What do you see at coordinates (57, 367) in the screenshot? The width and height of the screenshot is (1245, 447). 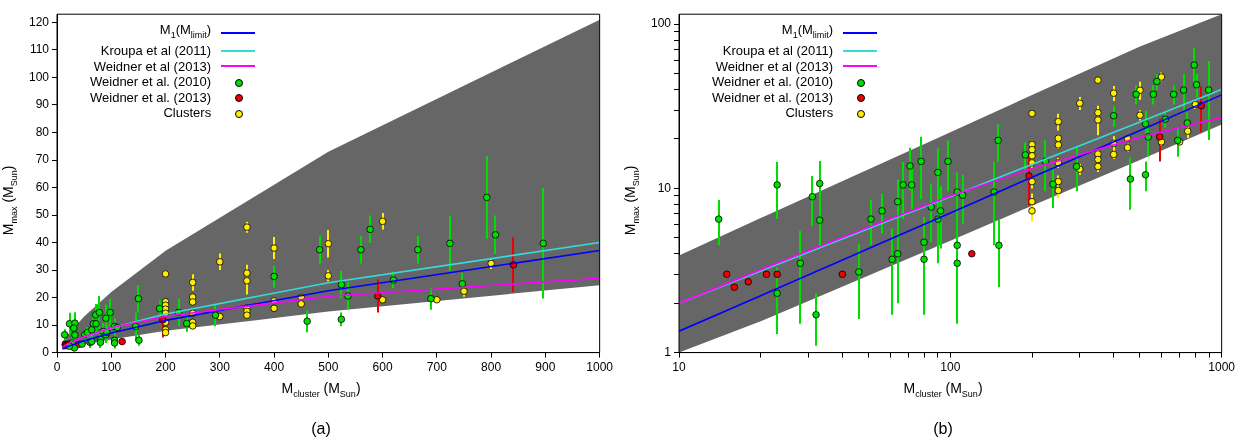 I see `x-tick-label: 0` at bounding box center [57, 367].